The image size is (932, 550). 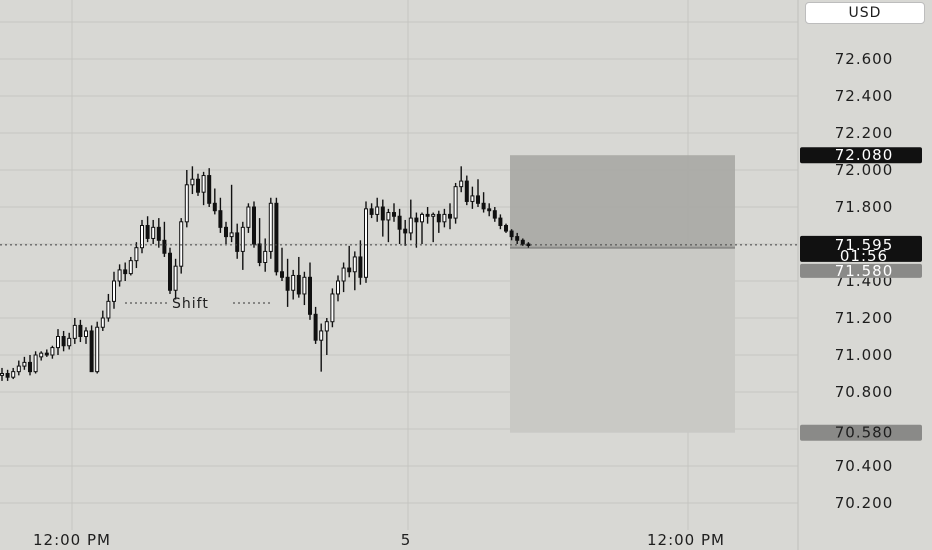 I want to click on x-tick-label: 5, so click(x=406, y=540).